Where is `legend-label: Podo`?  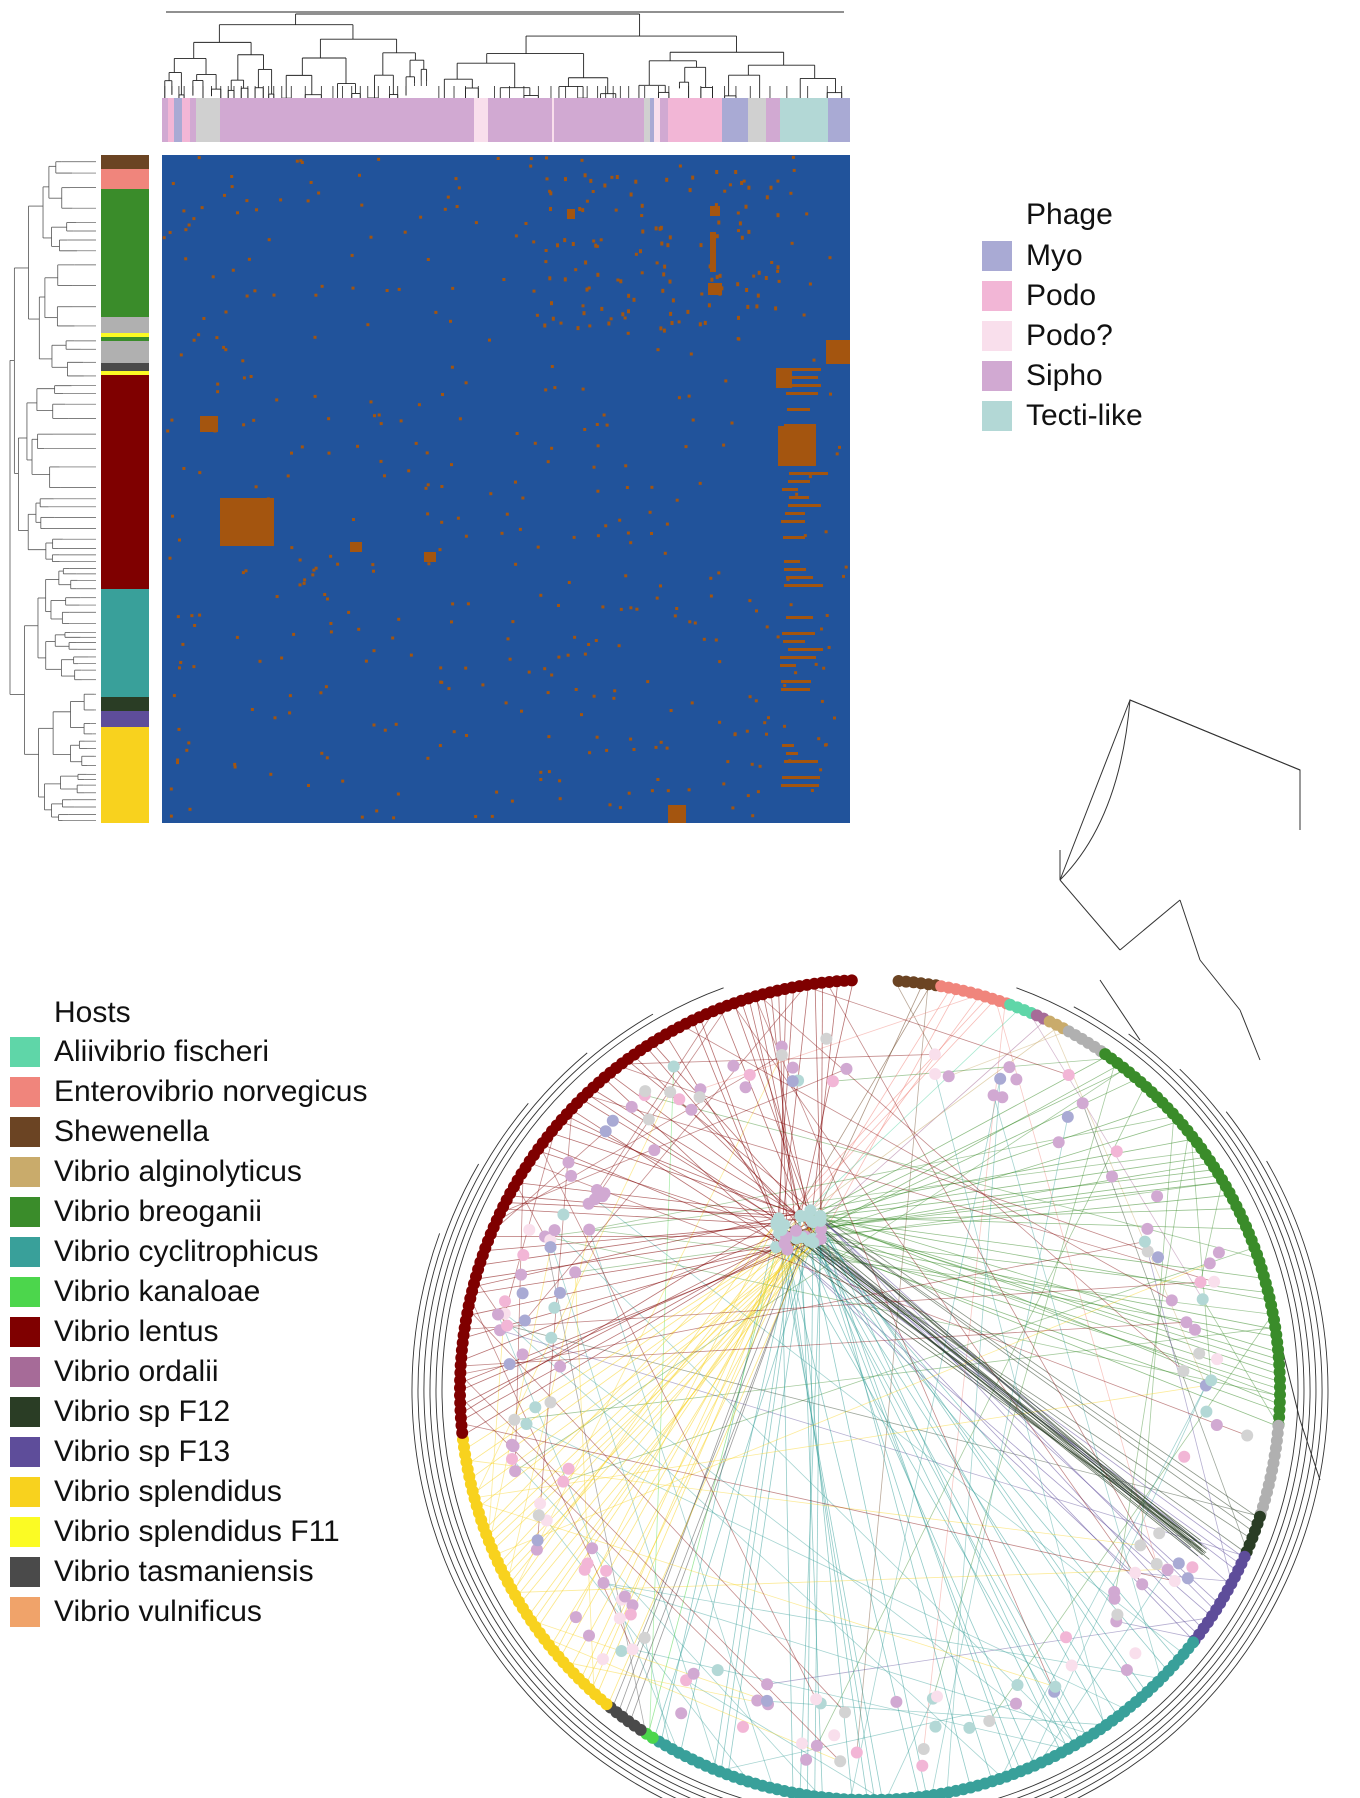 legend-label: Podo is located at coordinates (1061, 295).